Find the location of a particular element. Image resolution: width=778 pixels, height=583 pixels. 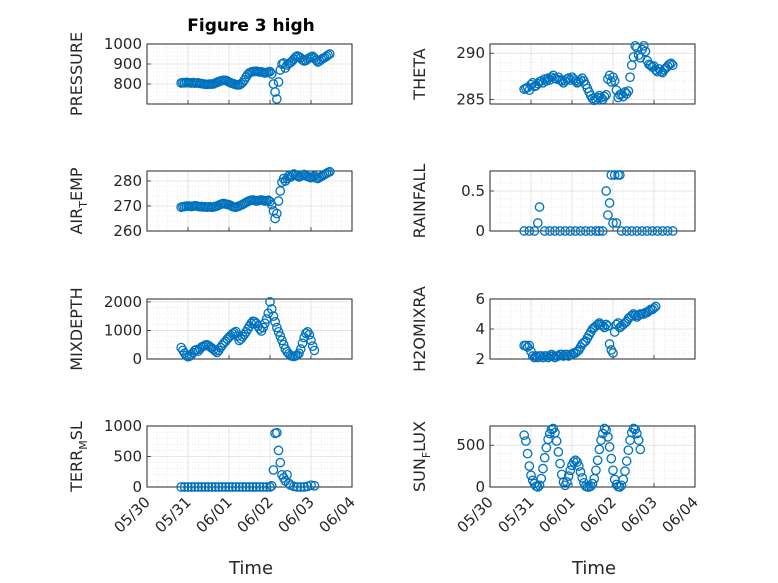

y-tick-label: 6 is located at coordinates (480, 299).